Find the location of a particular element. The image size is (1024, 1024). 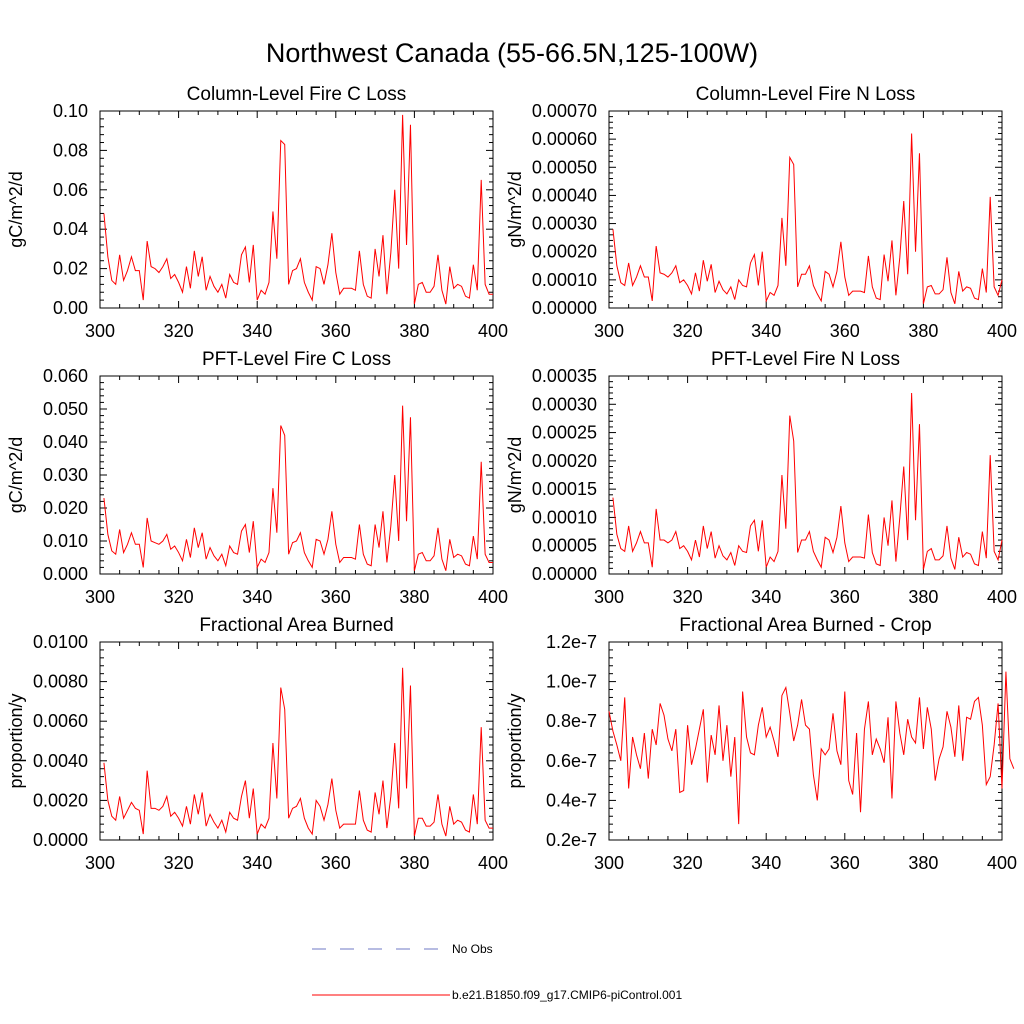

y-tick-label: 0.0000 is located at coordinates (60, 840).